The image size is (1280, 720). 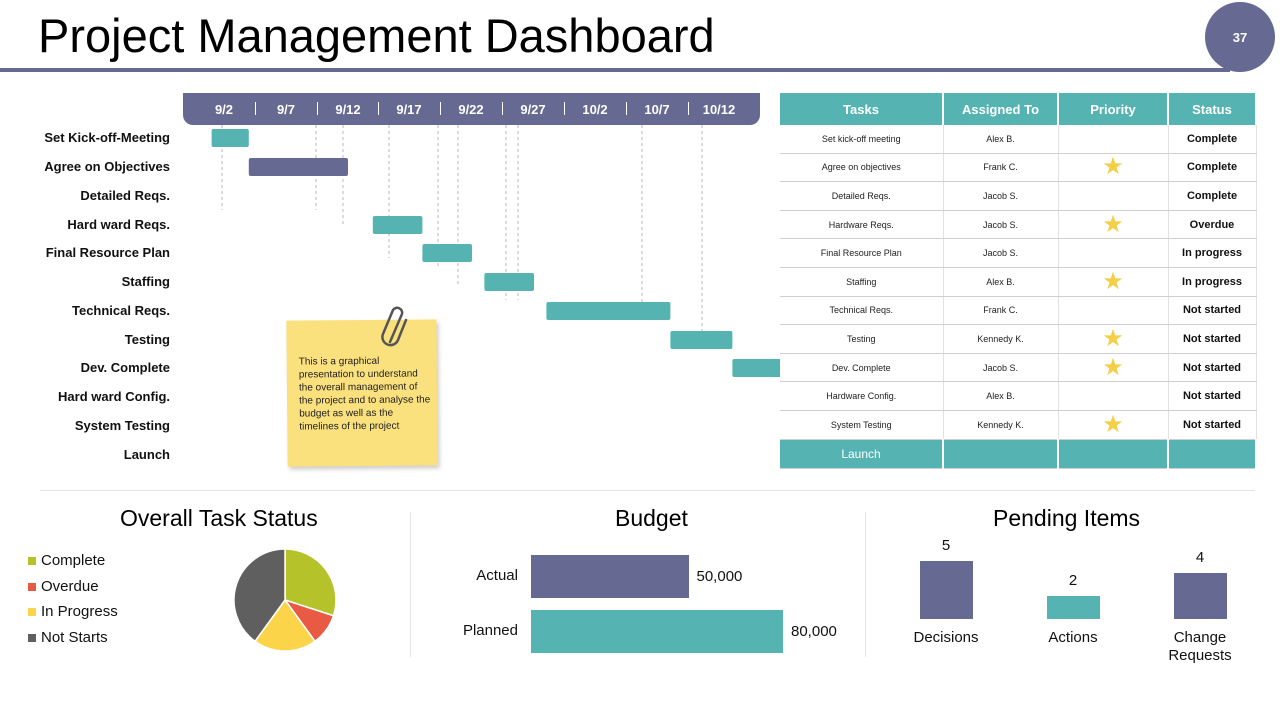 I want to click on table-footer-cell, so click(x=1001, y=454).